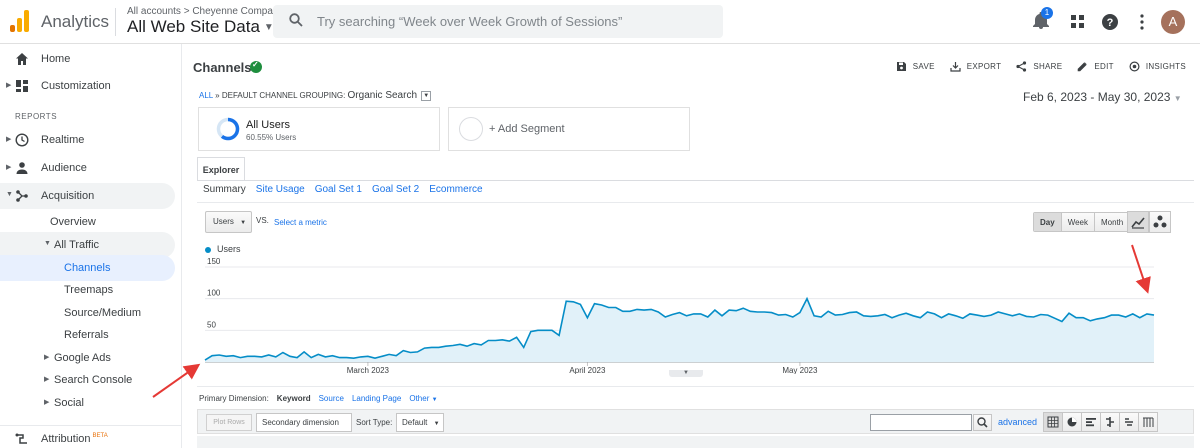  Describe the element at coordinates (87, 140) in the screenshot. I see `sidebar-item-realtime: ▶ Realtime` at that location.